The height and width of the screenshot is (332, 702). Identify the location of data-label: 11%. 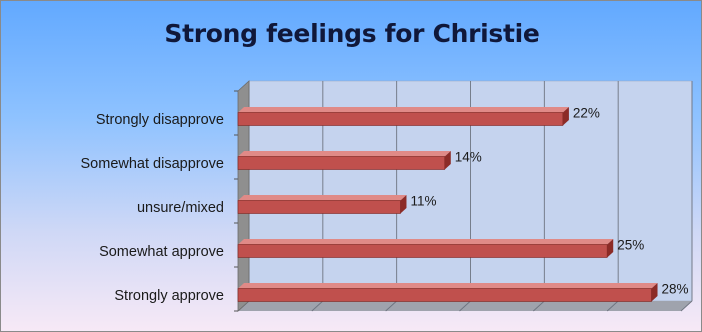
(423, 201).